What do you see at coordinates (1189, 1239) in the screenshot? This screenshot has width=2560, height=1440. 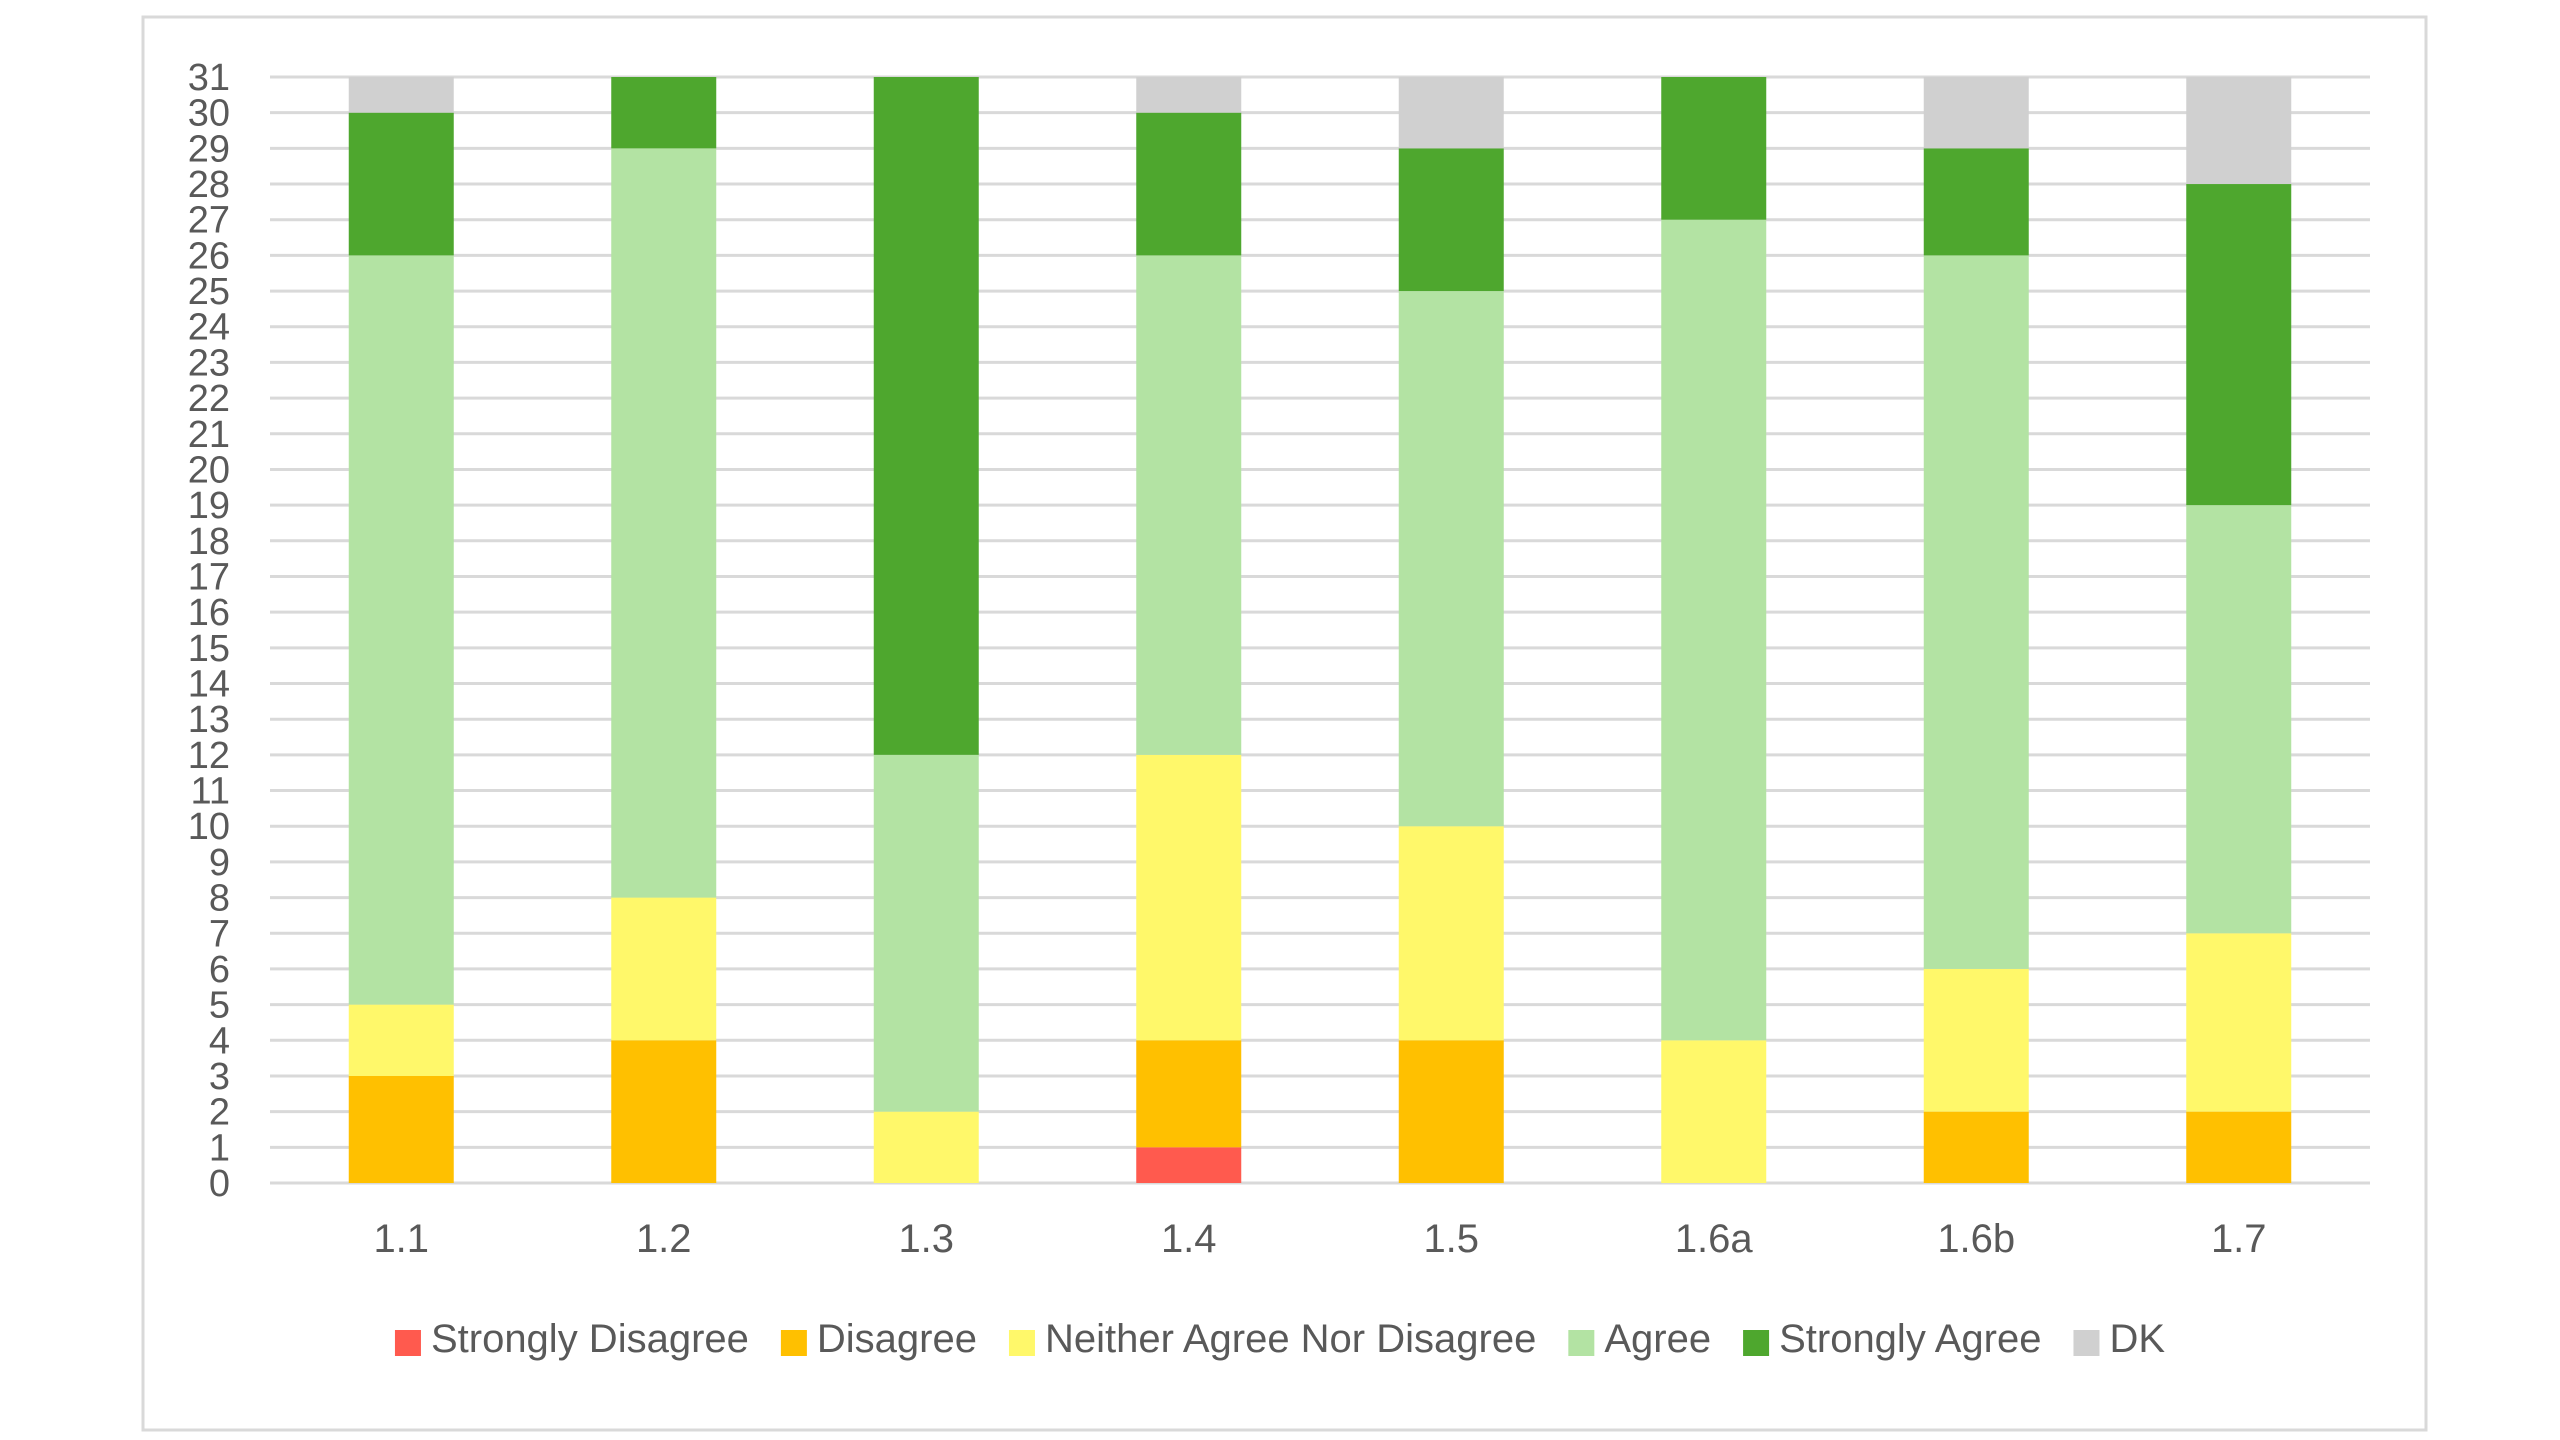 I see `x-tick-label: 1.4` at bounding box center [1189, 1239].